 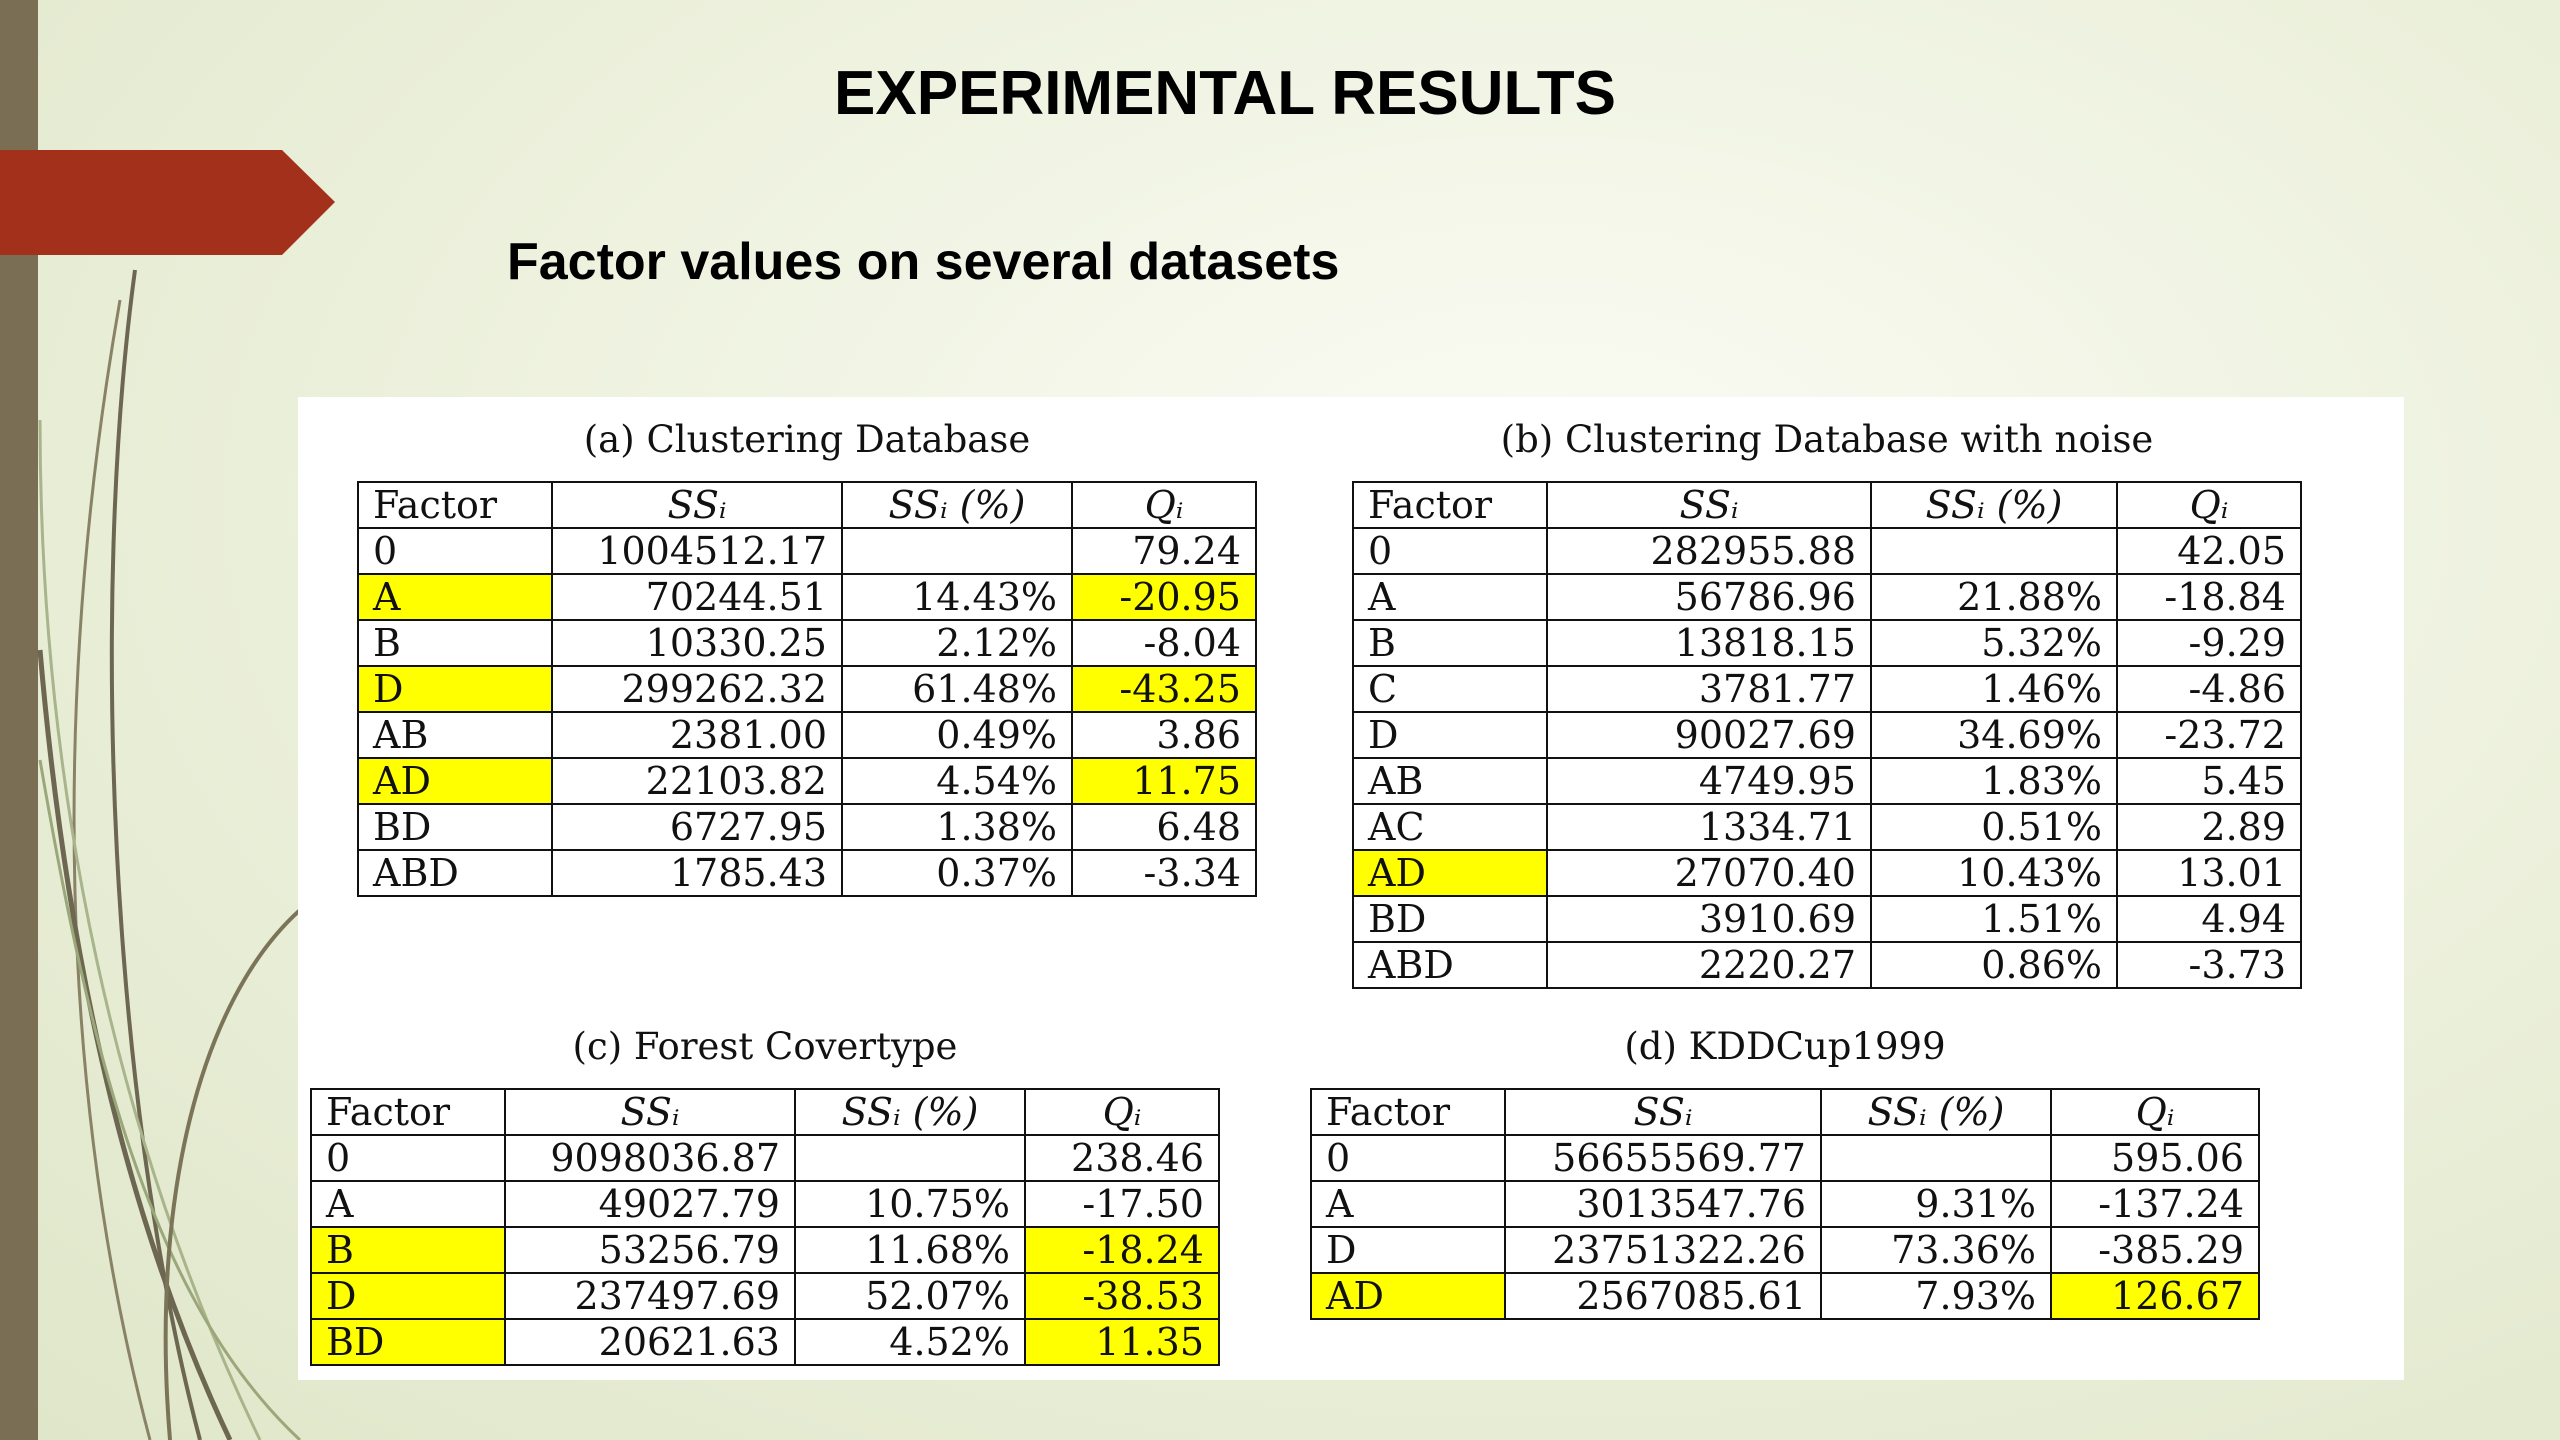 I want to click on table-row: ABD 2220.27 0.86% -3.73, so click(x=1827, y=965).